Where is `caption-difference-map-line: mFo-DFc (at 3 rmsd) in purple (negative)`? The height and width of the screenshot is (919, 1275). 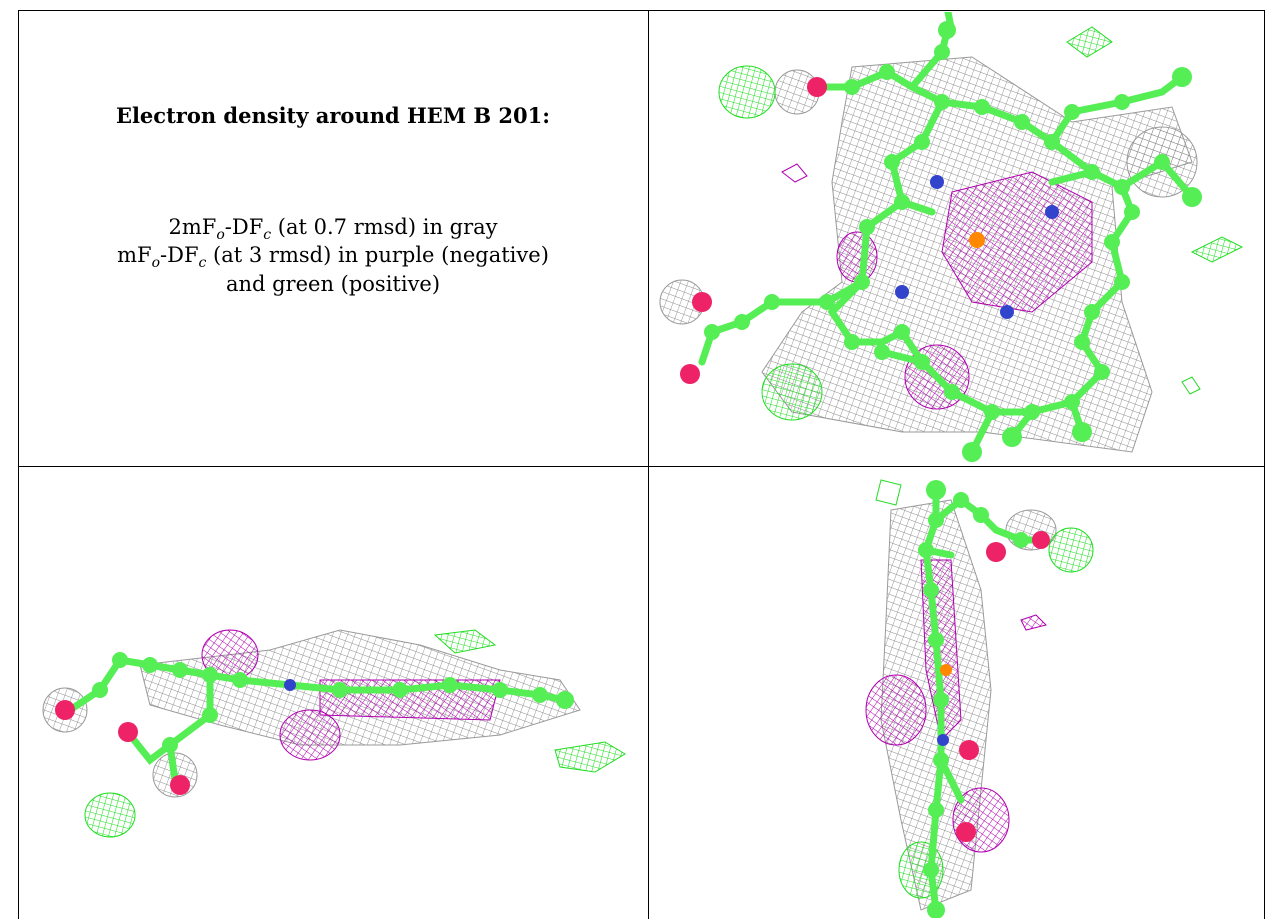 caption-difference-map-line: mFo-DFc (at 3 rmsd) in purple (negative) is located at coordinates (333, 257).